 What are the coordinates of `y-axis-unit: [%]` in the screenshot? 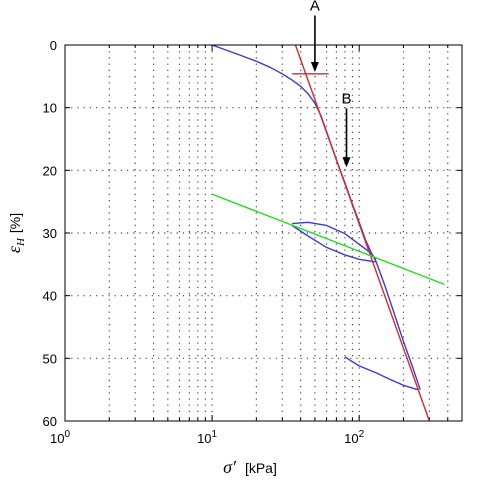 It's located at (15, 223).